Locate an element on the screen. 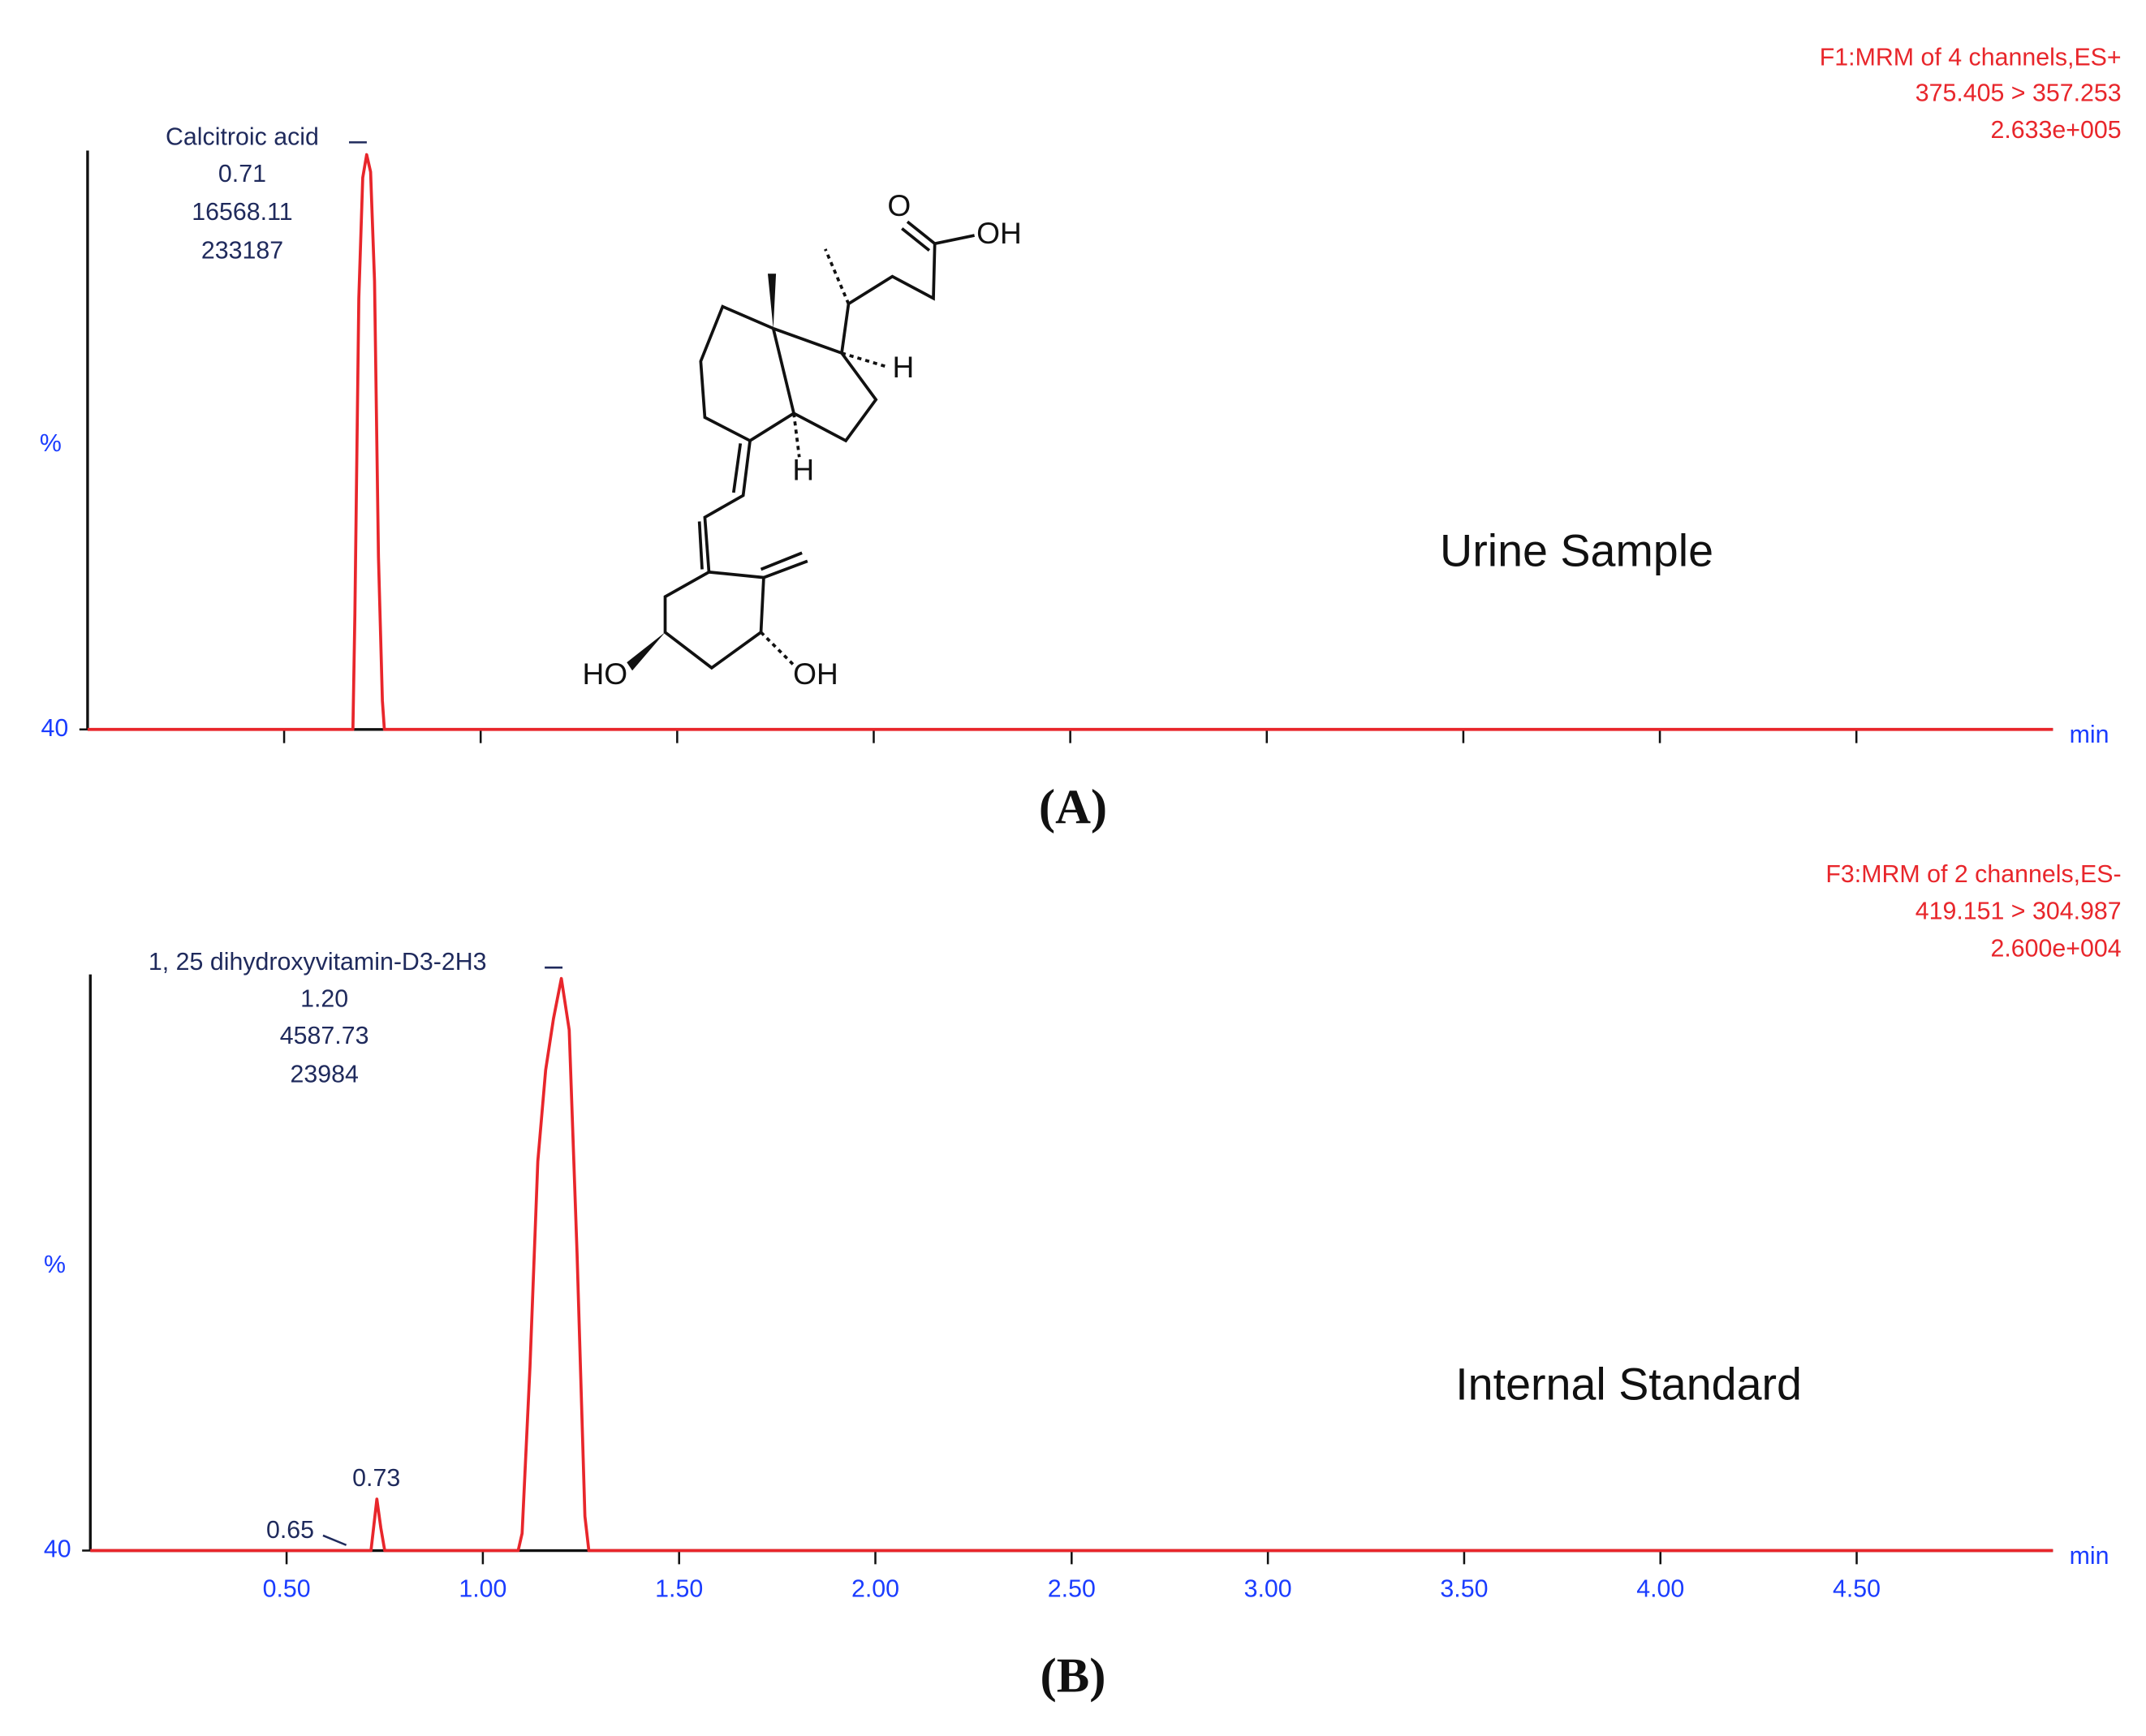  atom-label: HO is located at coordinates (604, 674).